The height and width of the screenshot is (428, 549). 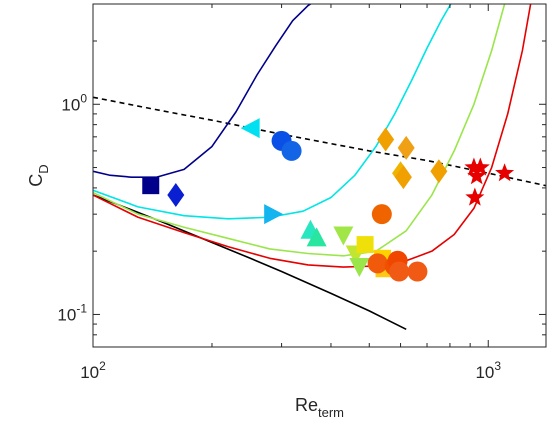 I want to click on y-axis-label-sub: D, so click(x=43, y=168).